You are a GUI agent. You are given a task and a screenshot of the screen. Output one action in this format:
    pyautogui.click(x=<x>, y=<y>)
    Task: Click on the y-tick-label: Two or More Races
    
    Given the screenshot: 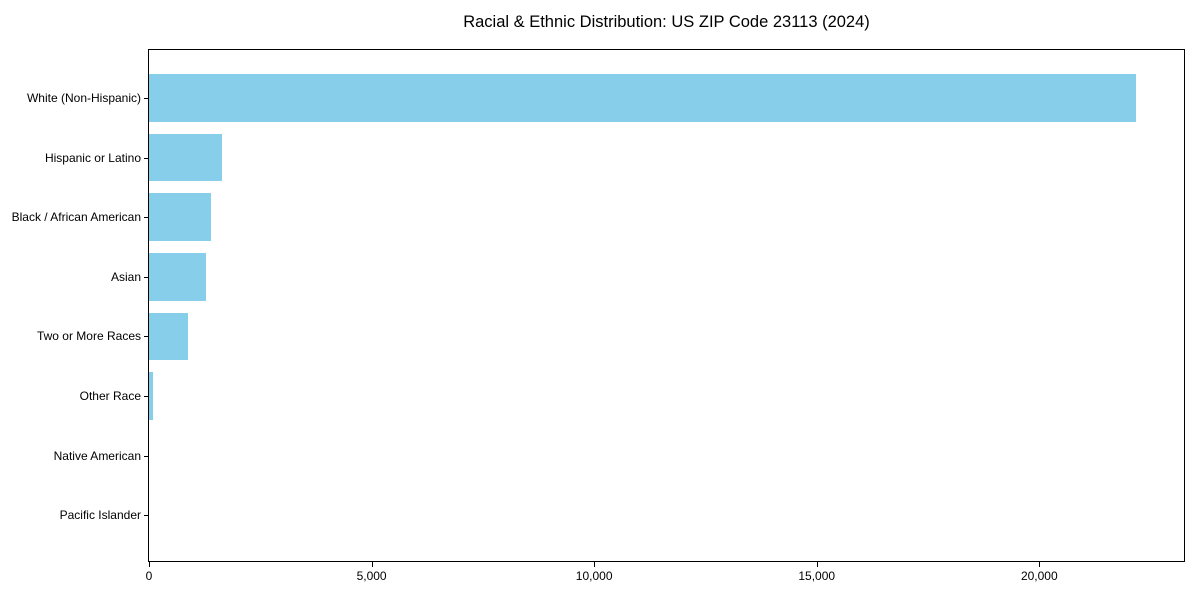 What is the action you would take?
    pyautogui.click(x=88, y=336)
    